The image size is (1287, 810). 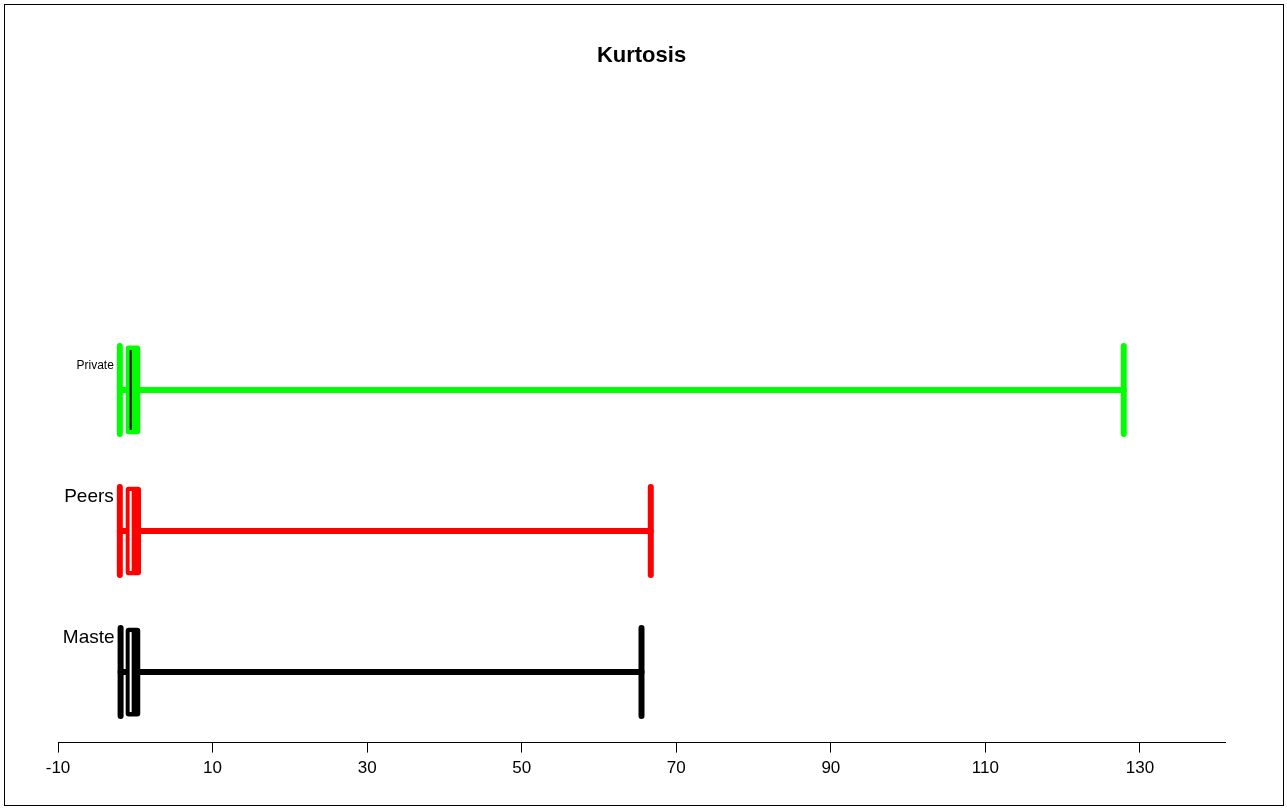 I want to click on x-tick-label: 110, so click(x=985, y=768).